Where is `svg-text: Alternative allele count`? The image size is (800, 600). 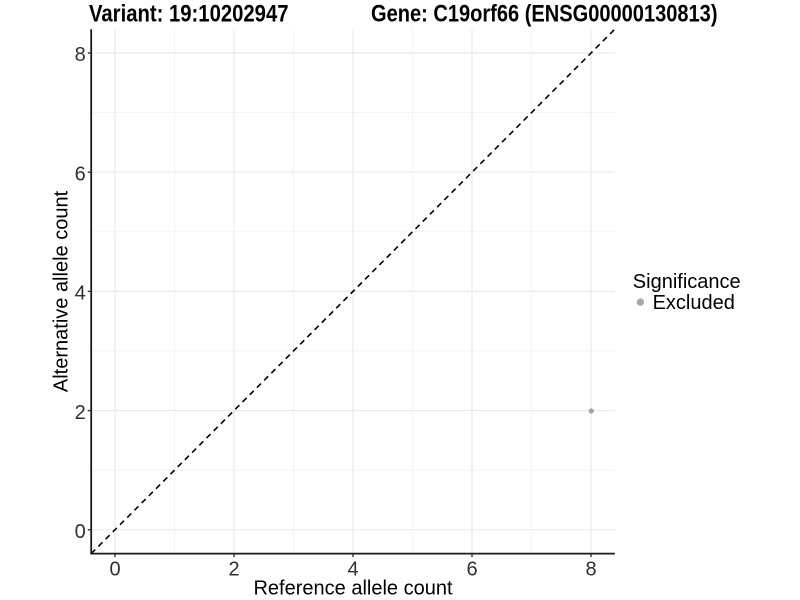 svg-text: Alternative allele count is located at coordinates (62, 291).